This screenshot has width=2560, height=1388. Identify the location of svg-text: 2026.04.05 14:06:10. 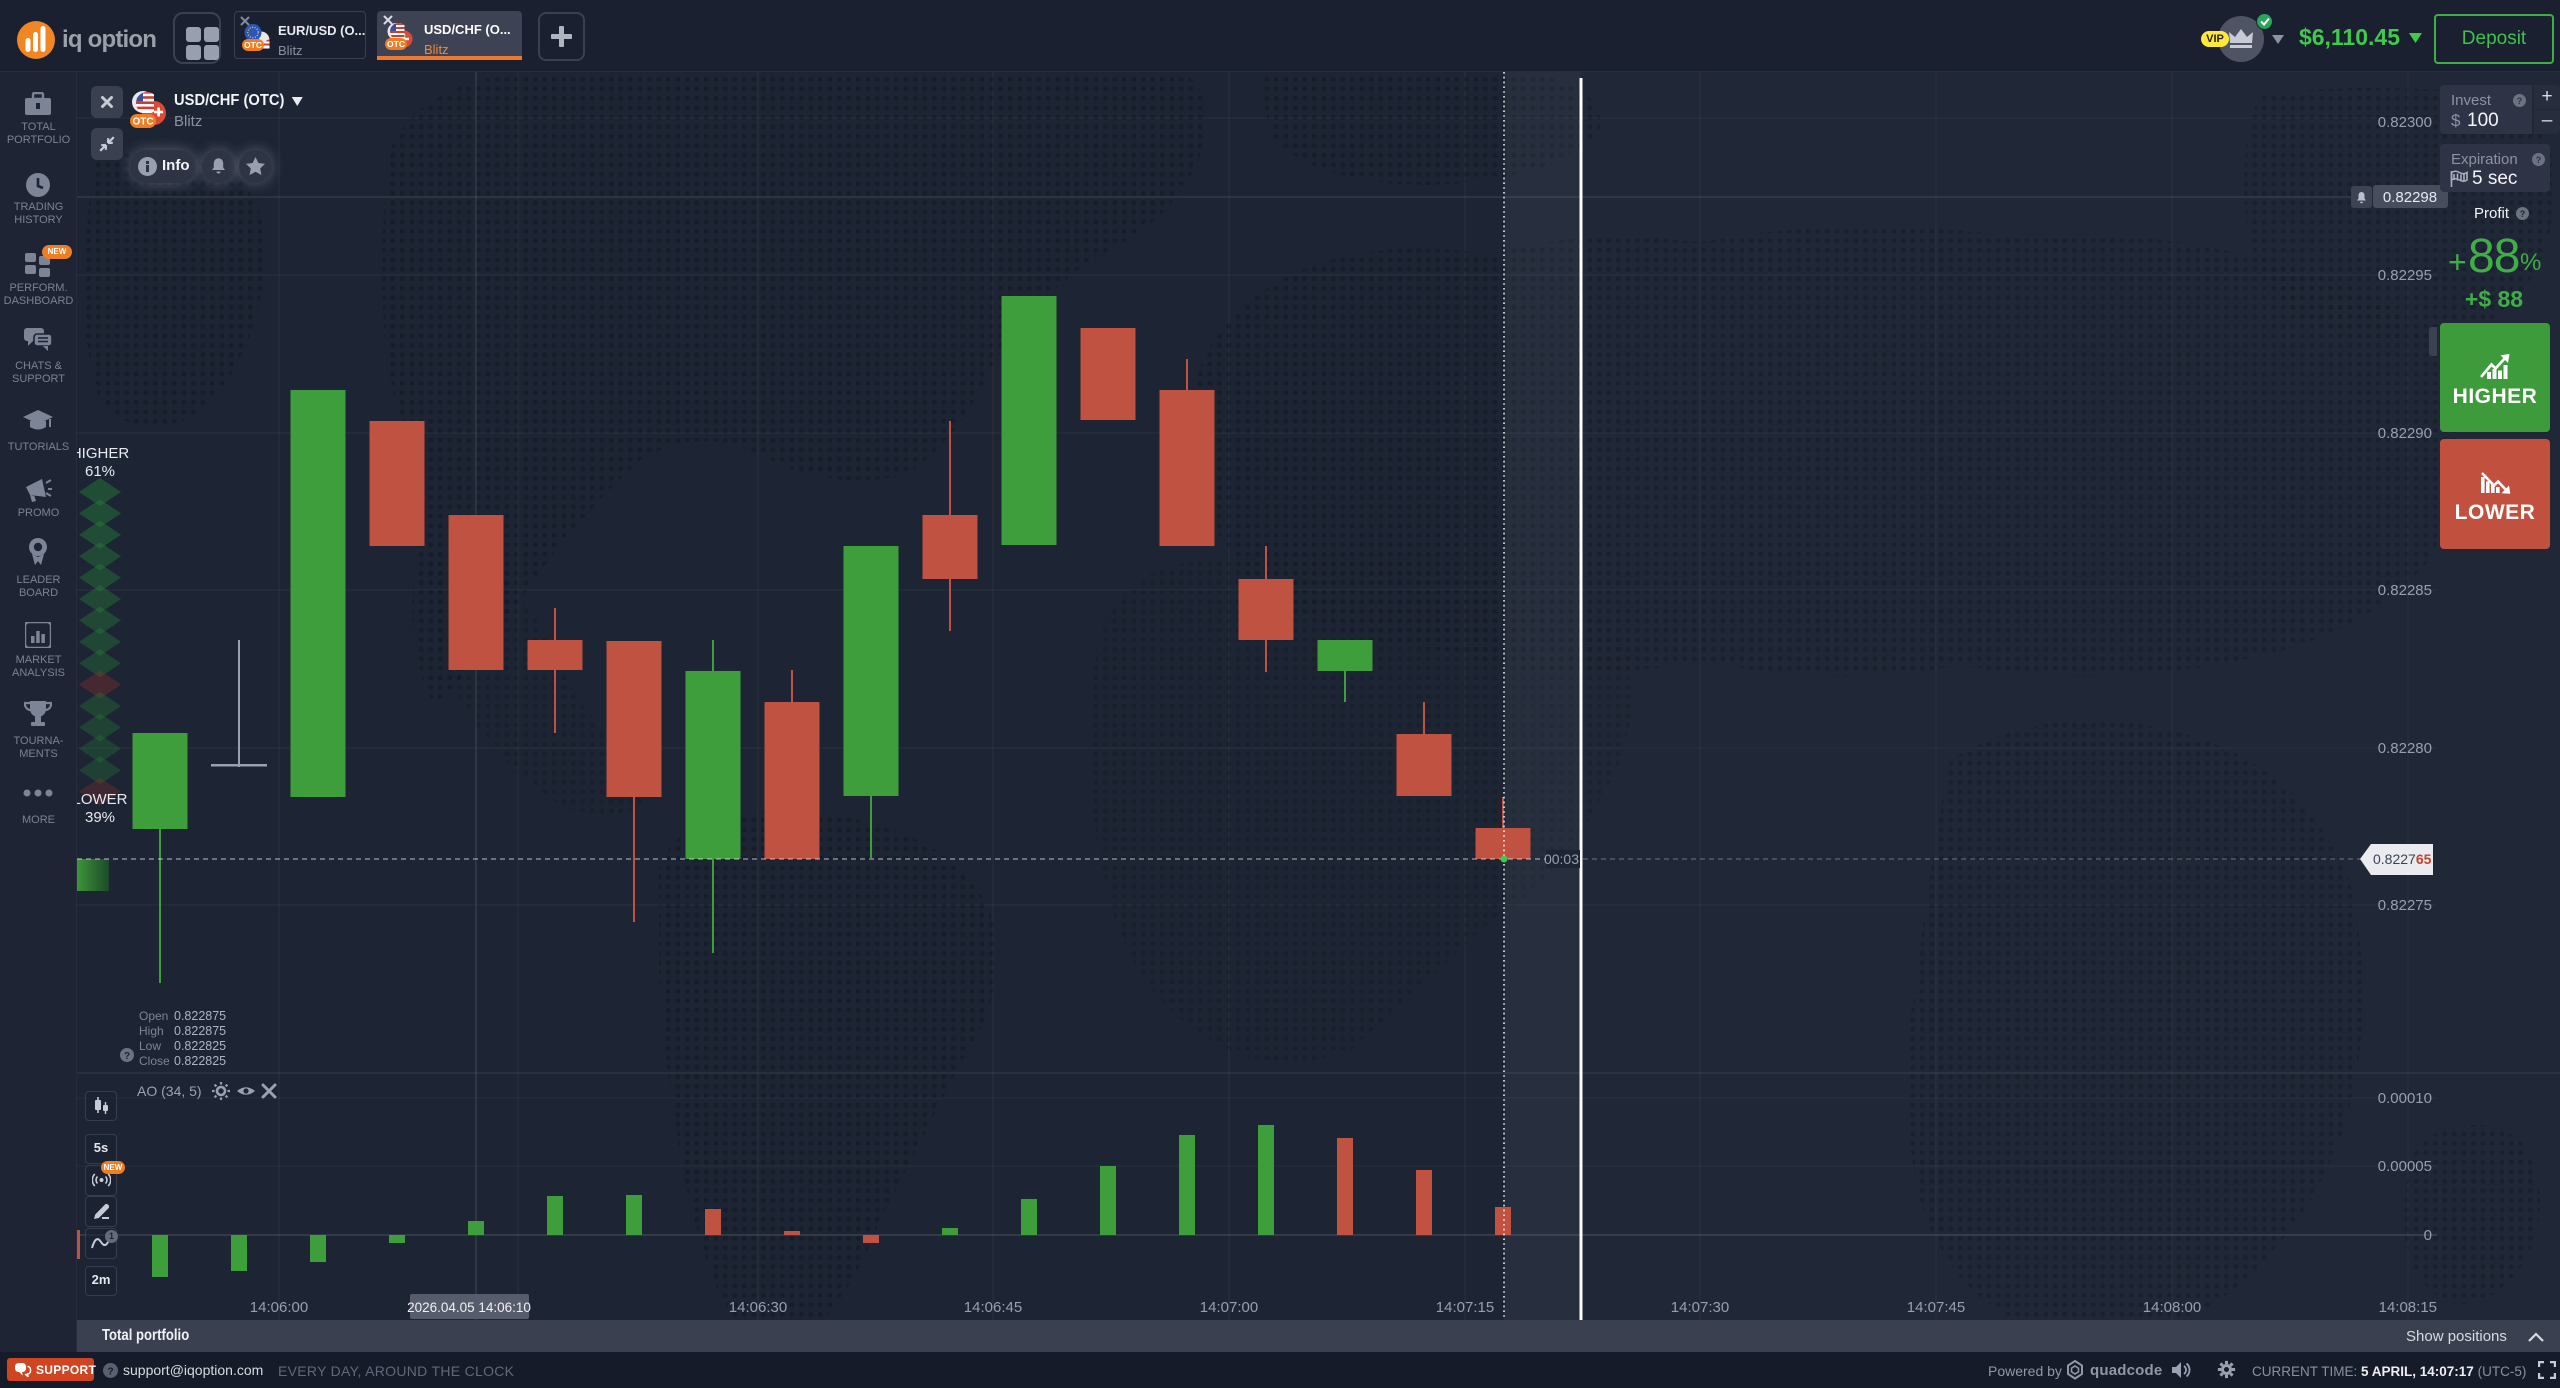
(469, 1307).